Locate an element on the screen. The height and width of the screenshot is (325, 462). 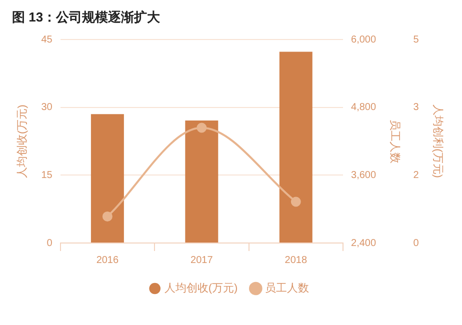
y3-axis-title: 人均创利(万元) is located at coordinates (437, 141).